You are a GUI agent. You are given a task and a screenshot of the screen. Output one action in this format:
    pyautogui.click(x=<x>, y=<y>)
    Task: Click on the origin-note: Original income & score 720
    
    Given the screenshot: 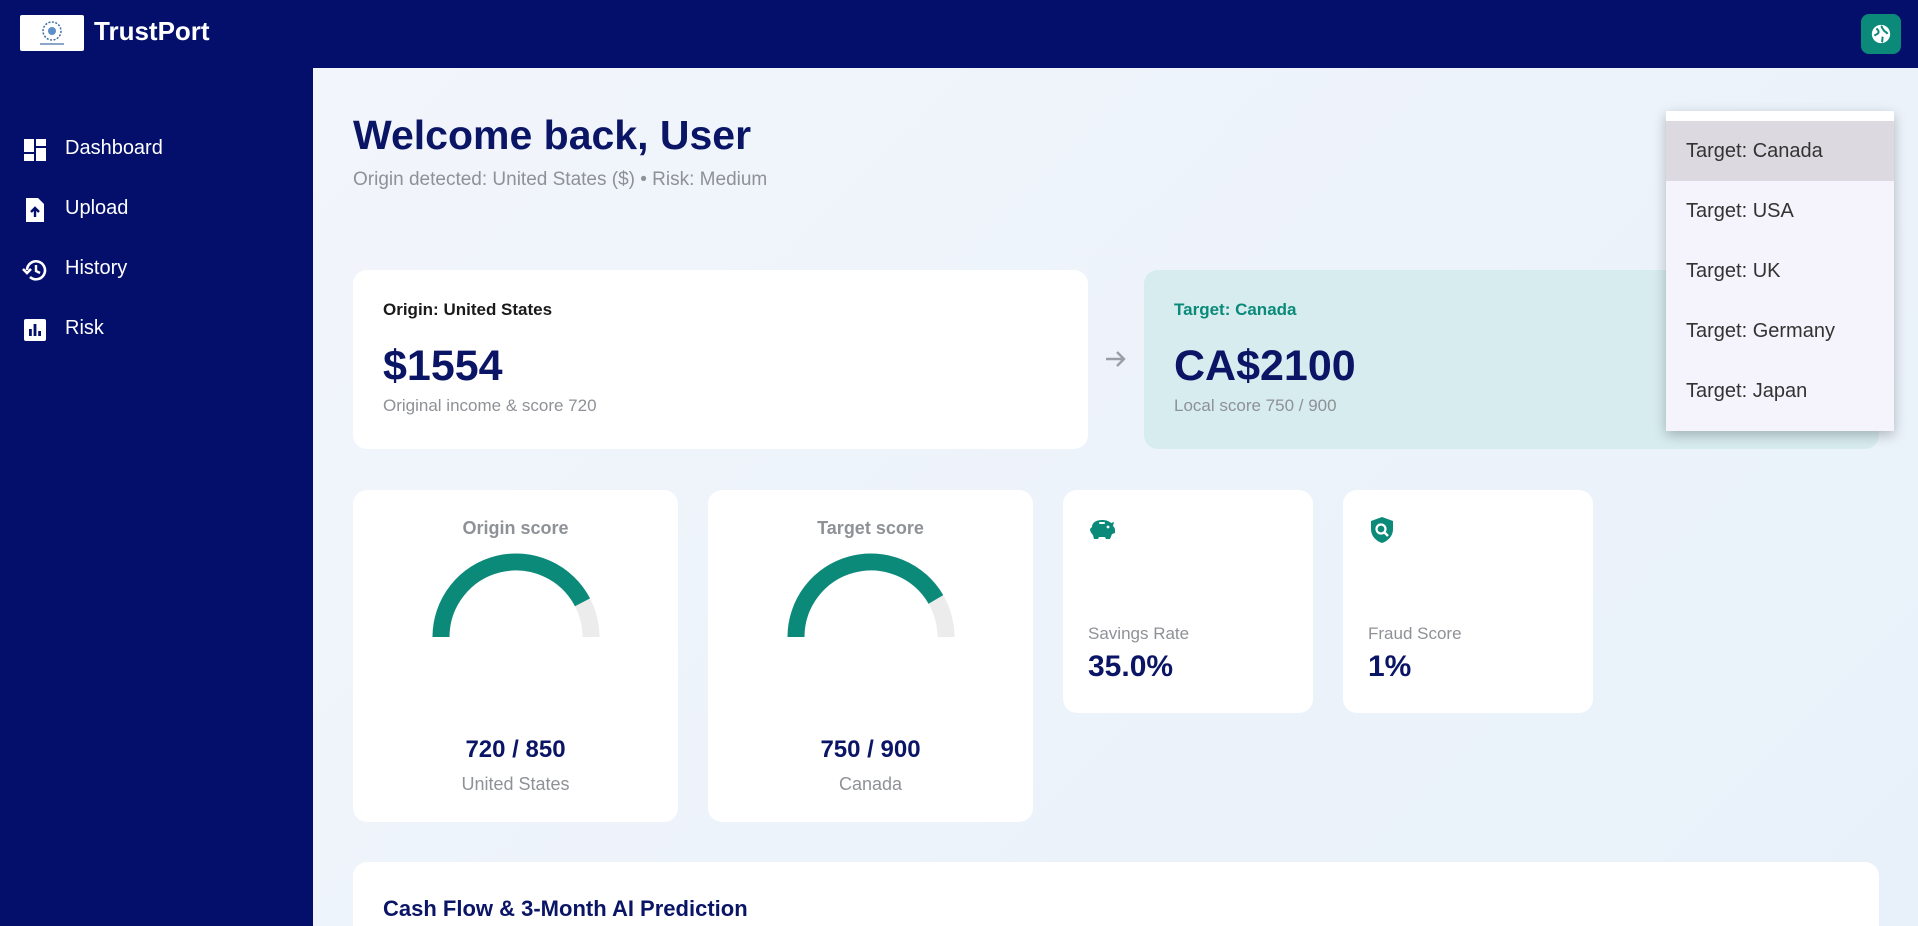 What is the action you would take?
    pyautogui.click(x=490, y=405)
    